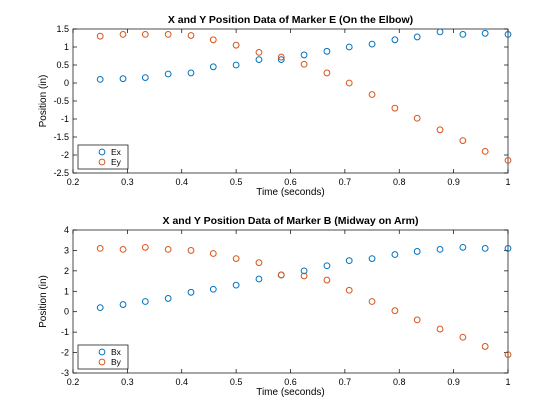 The height and width of the screenshot is (420, 560). Describe the element at coordinates (65, 155) in the screenshot. I see `marker-e-y-tick-label: -2` at that location.